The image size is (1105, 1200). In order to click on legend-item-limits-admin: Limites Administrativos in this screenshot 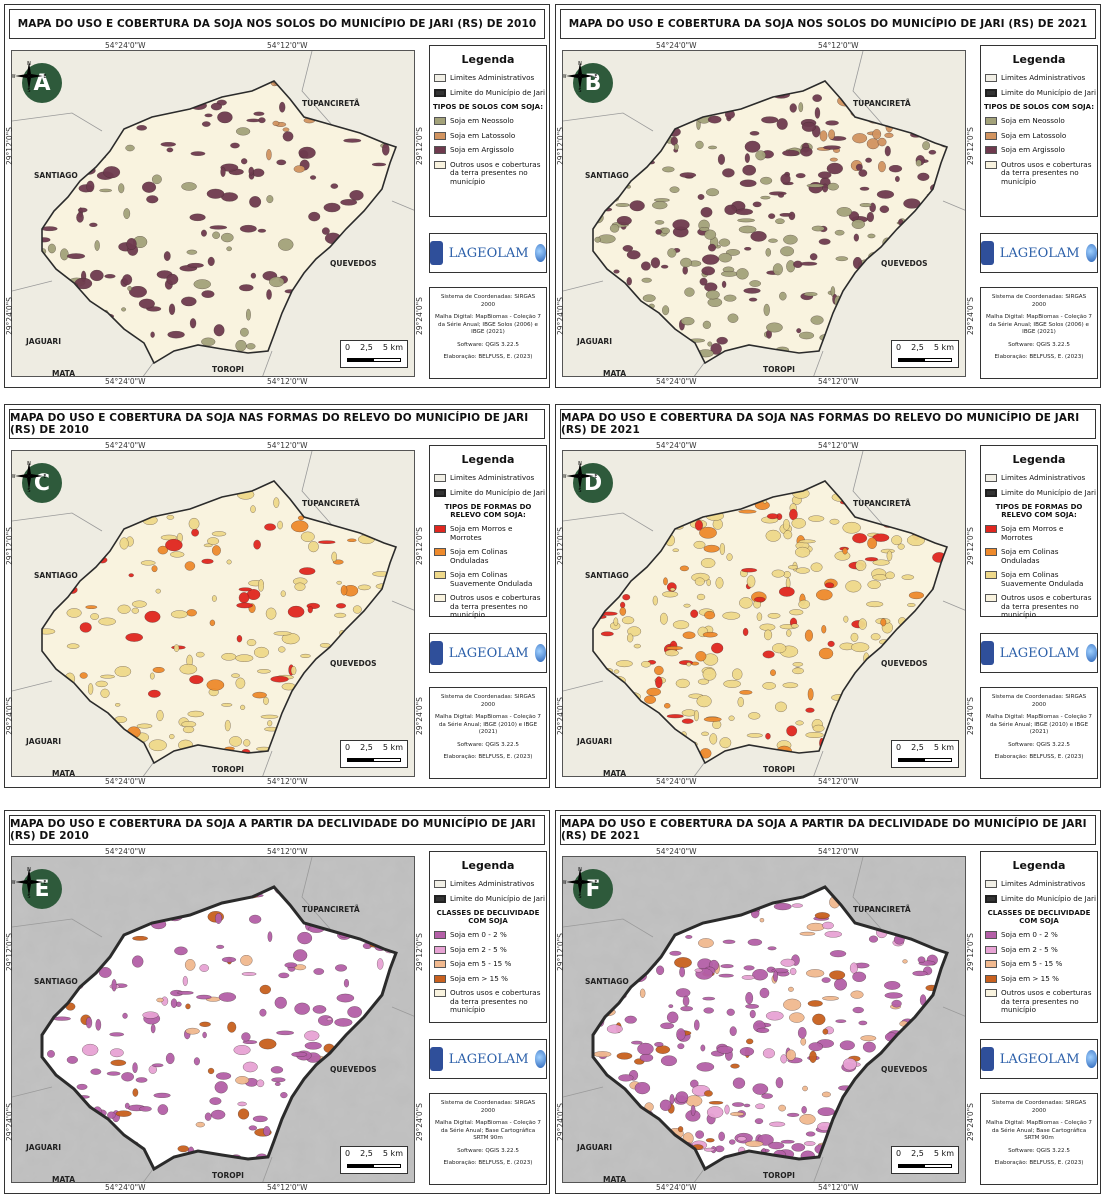, I will do `click(1041, 478)`.